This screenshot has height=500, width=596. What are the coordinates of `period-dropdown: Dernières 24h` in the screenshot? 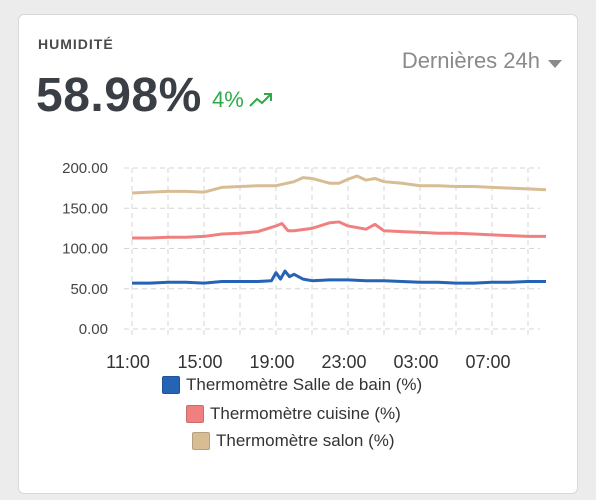 It's located at (482, 61).